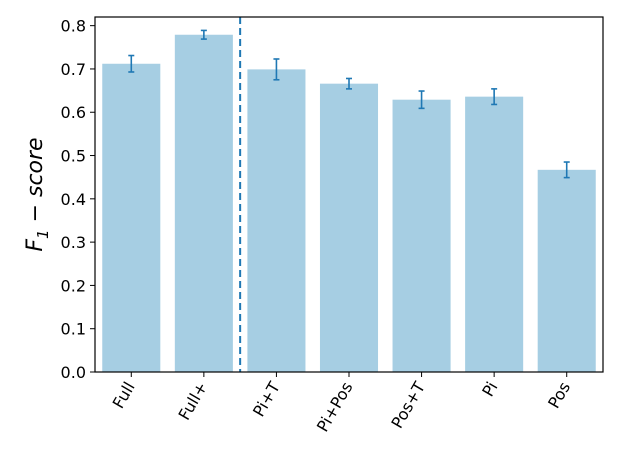  Describe the element at coordinates (566, 270) in the screenshot. I see `bar-pos` at that location.